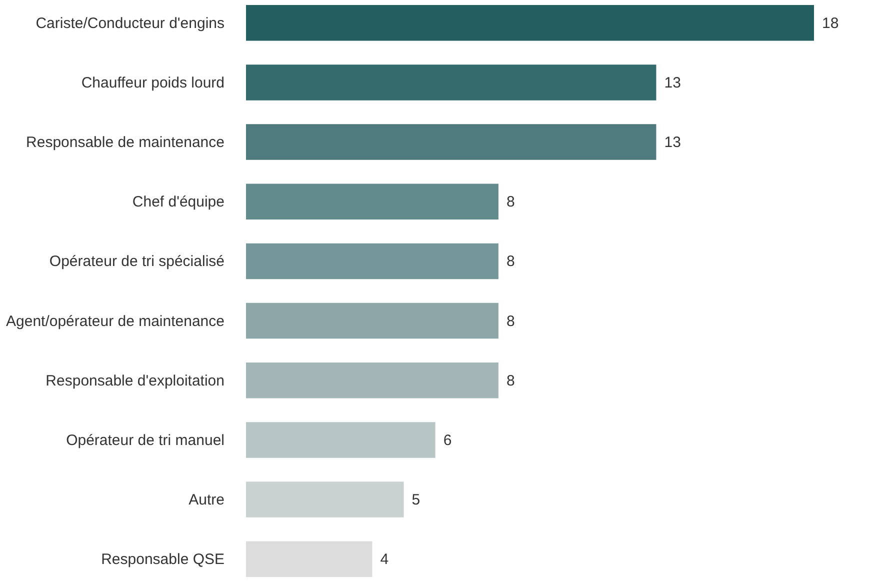 The image size is (890, 585). Describe the element at coordinates (130, 23) in the screenshot. I see `y-tick-label: Cariste/Conducteur d'engins` at that location.